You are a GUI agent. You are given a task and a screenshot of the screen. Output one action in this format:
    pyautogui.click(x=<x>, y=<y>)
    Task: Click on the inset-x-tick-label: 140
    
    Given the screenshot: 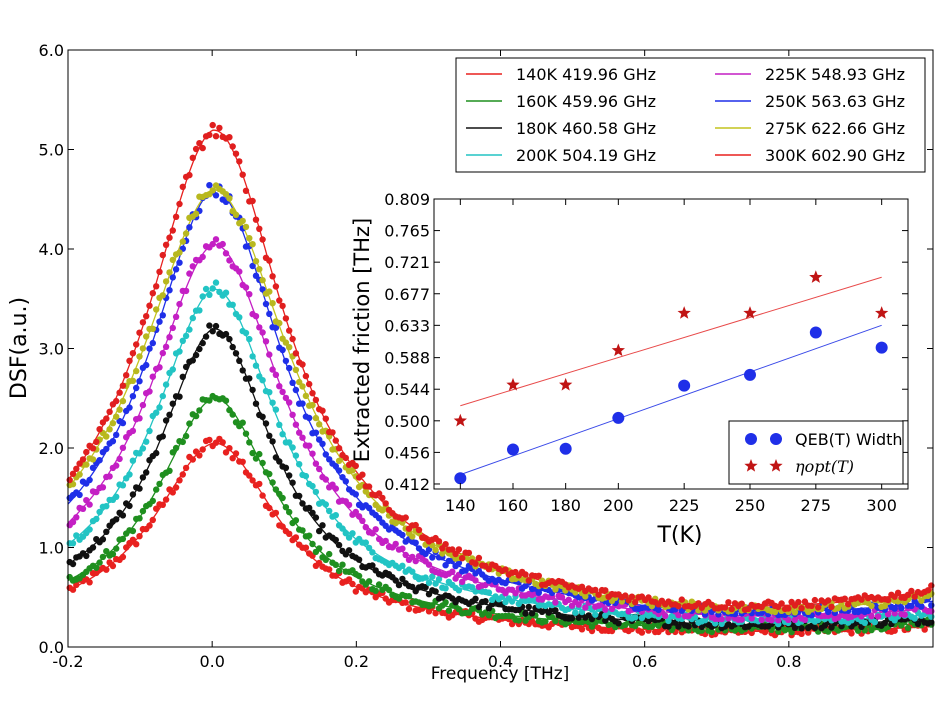 What is the action you would take?
    pyautogui.click(x=460, y=505)
    